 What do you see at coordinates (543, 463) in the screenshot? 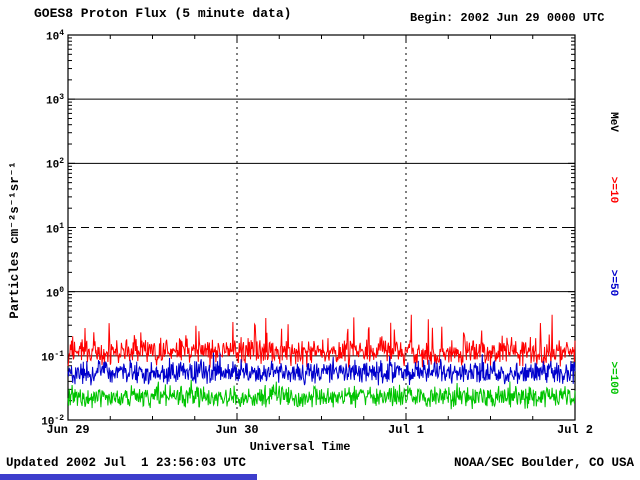
I see `credit-text: NOAA/SEC Boulder, CO USA` at bounding box center [543, 463].